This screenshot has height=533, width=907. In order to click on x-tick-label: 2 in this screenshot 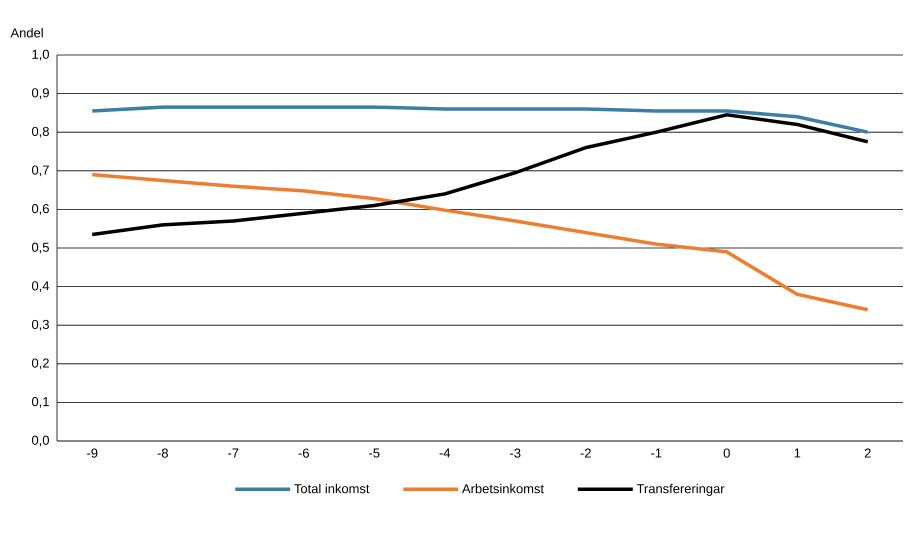, I will do `click(867, 453)`.